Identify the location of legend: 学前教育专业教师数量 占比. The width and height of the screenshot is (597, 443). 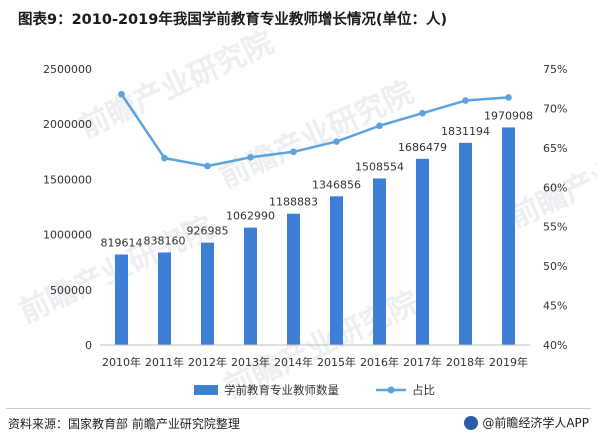
(314, 390).